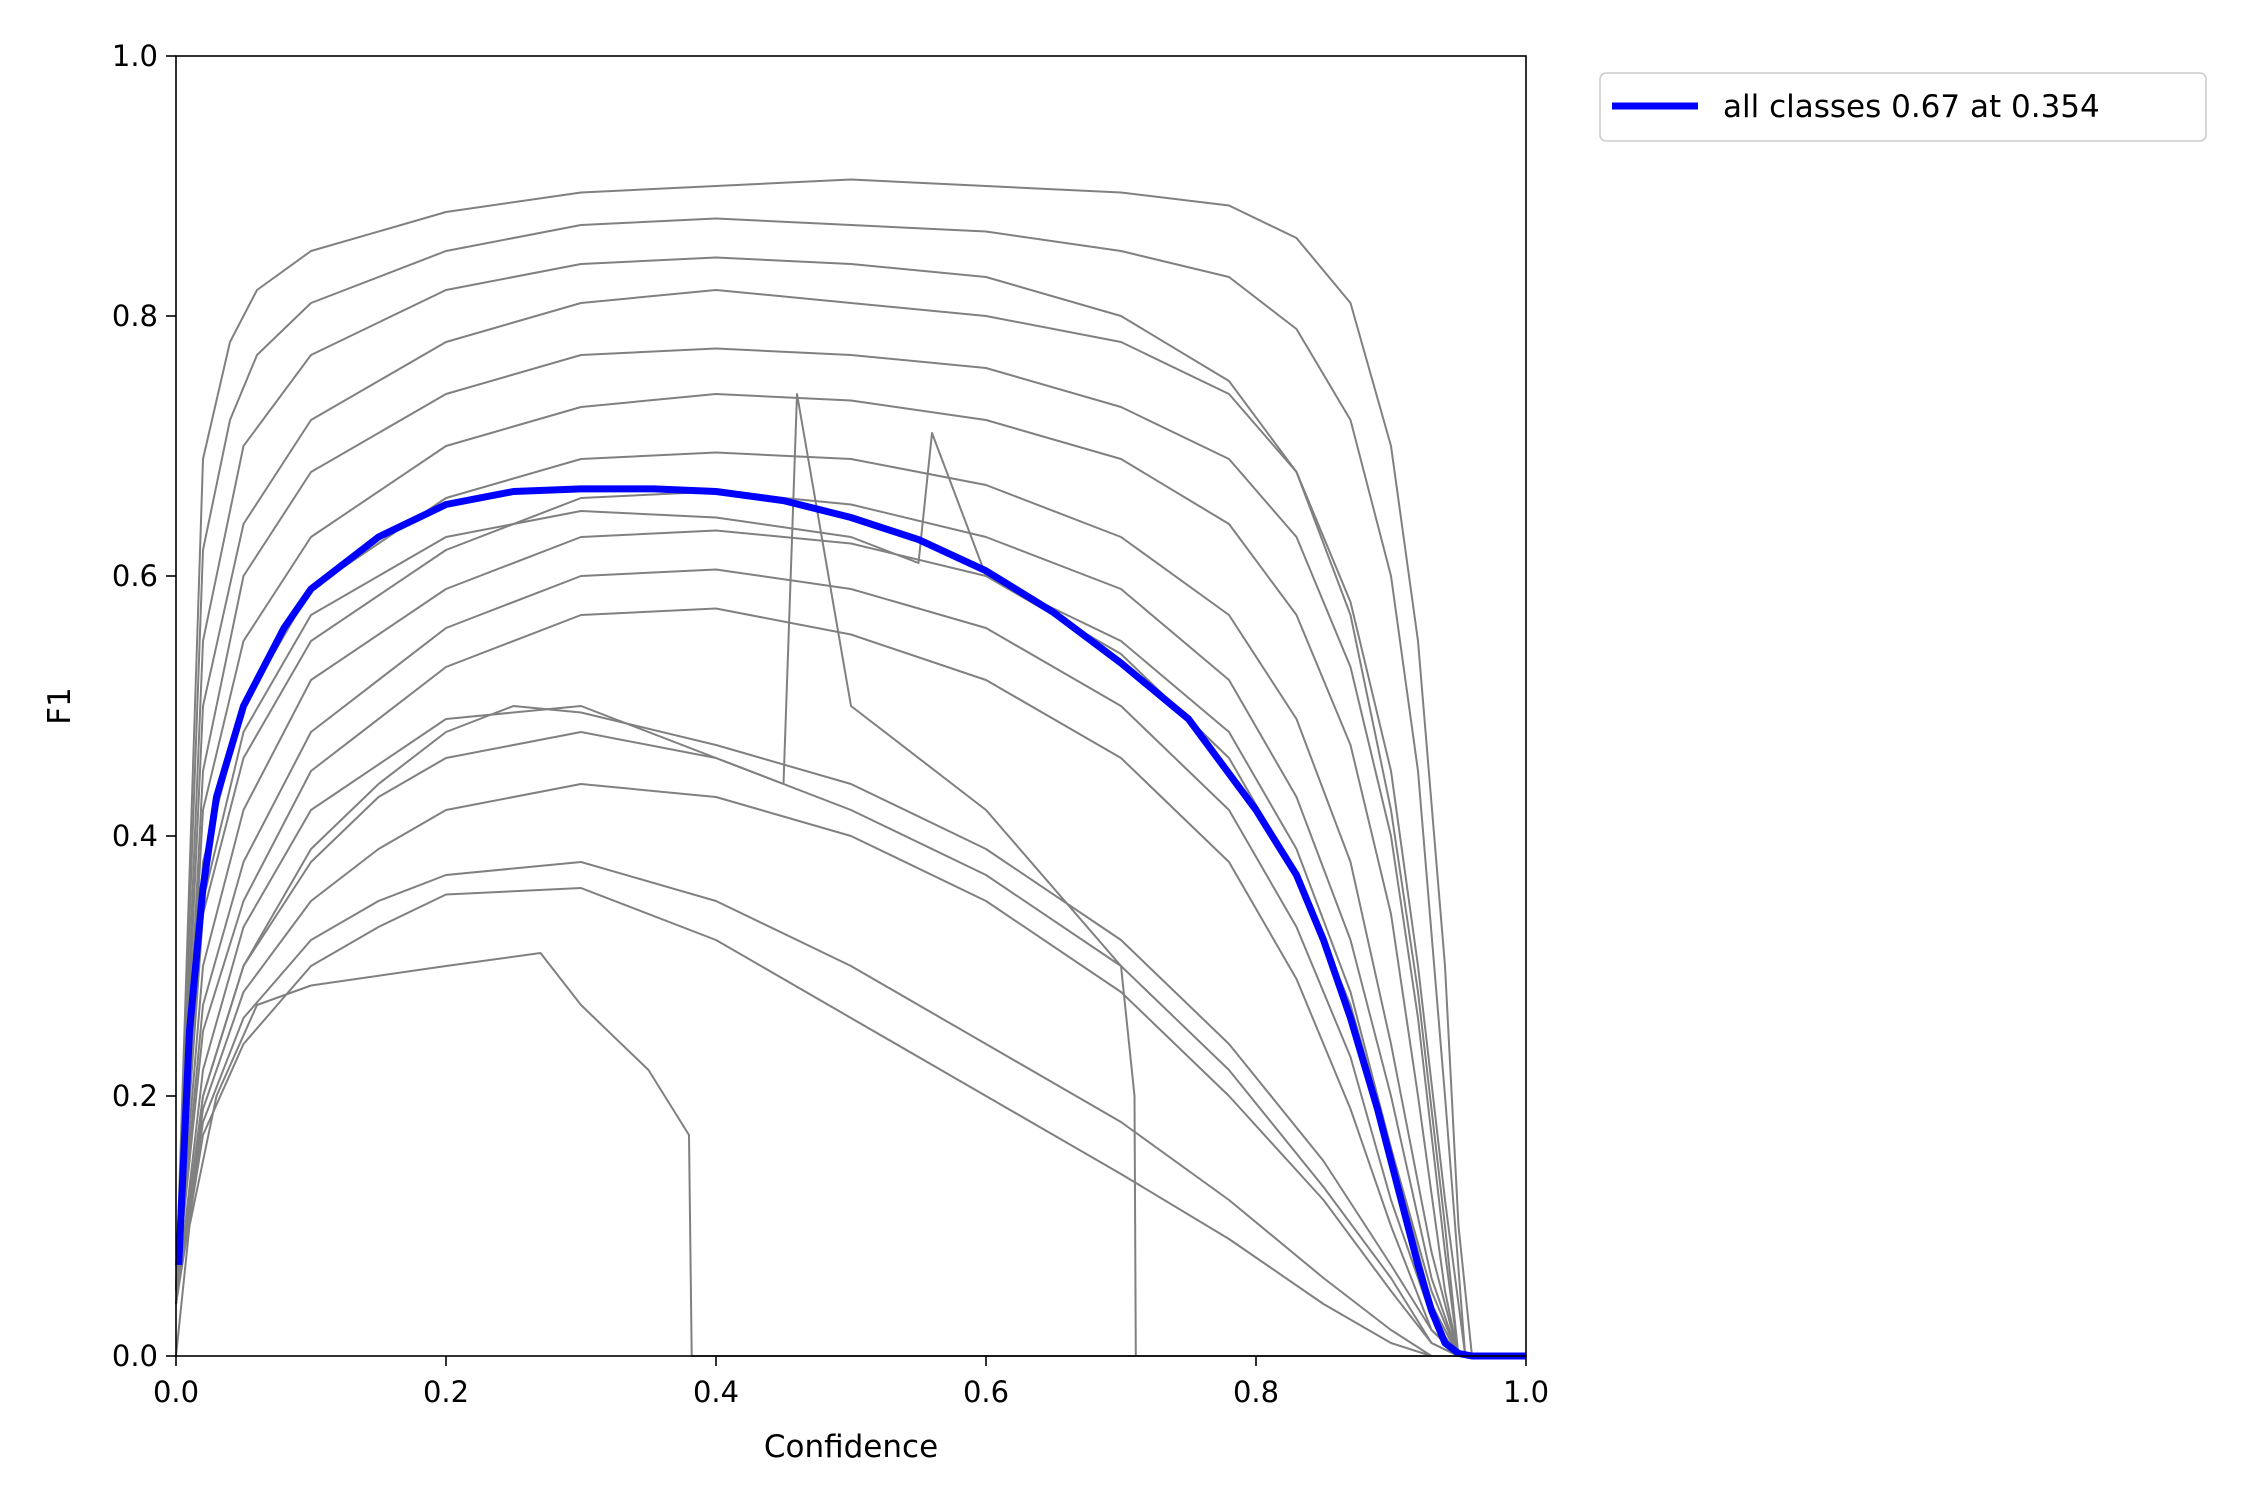  Describe the element at coordinates (986, 1392) in the screenshot. I see `x-tick-label: 0.6` at that location.